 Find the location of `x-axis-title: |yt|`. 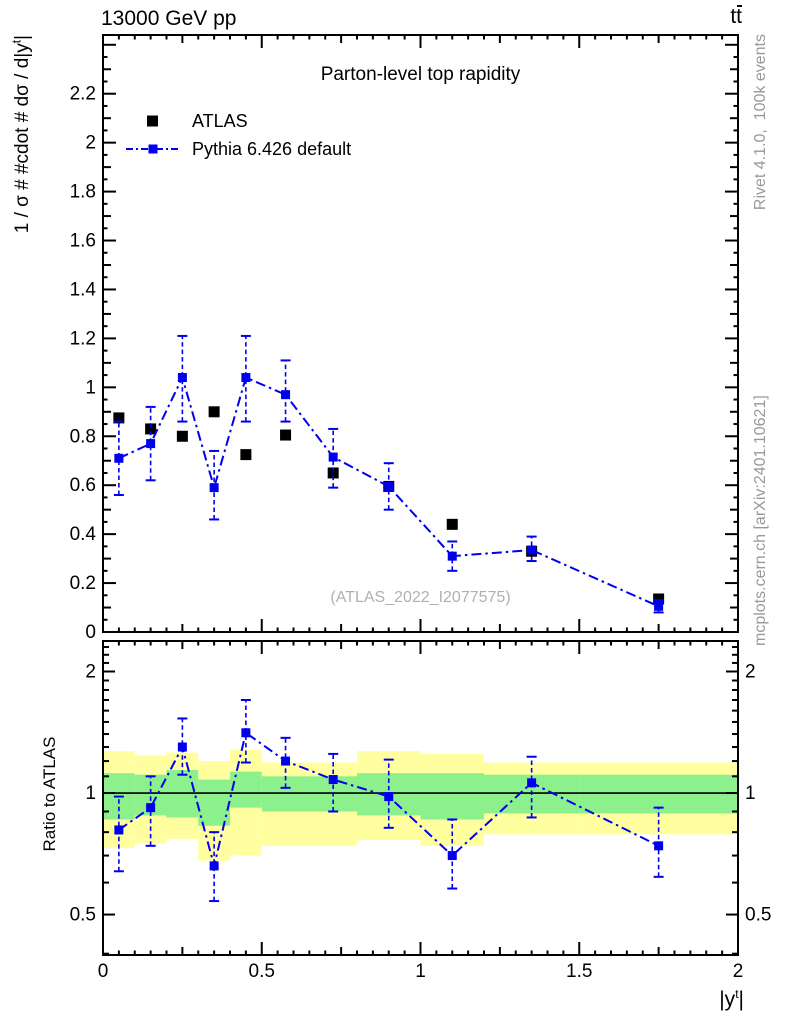

x-axis-title: |yt| is located at coordinates (731, 1000).